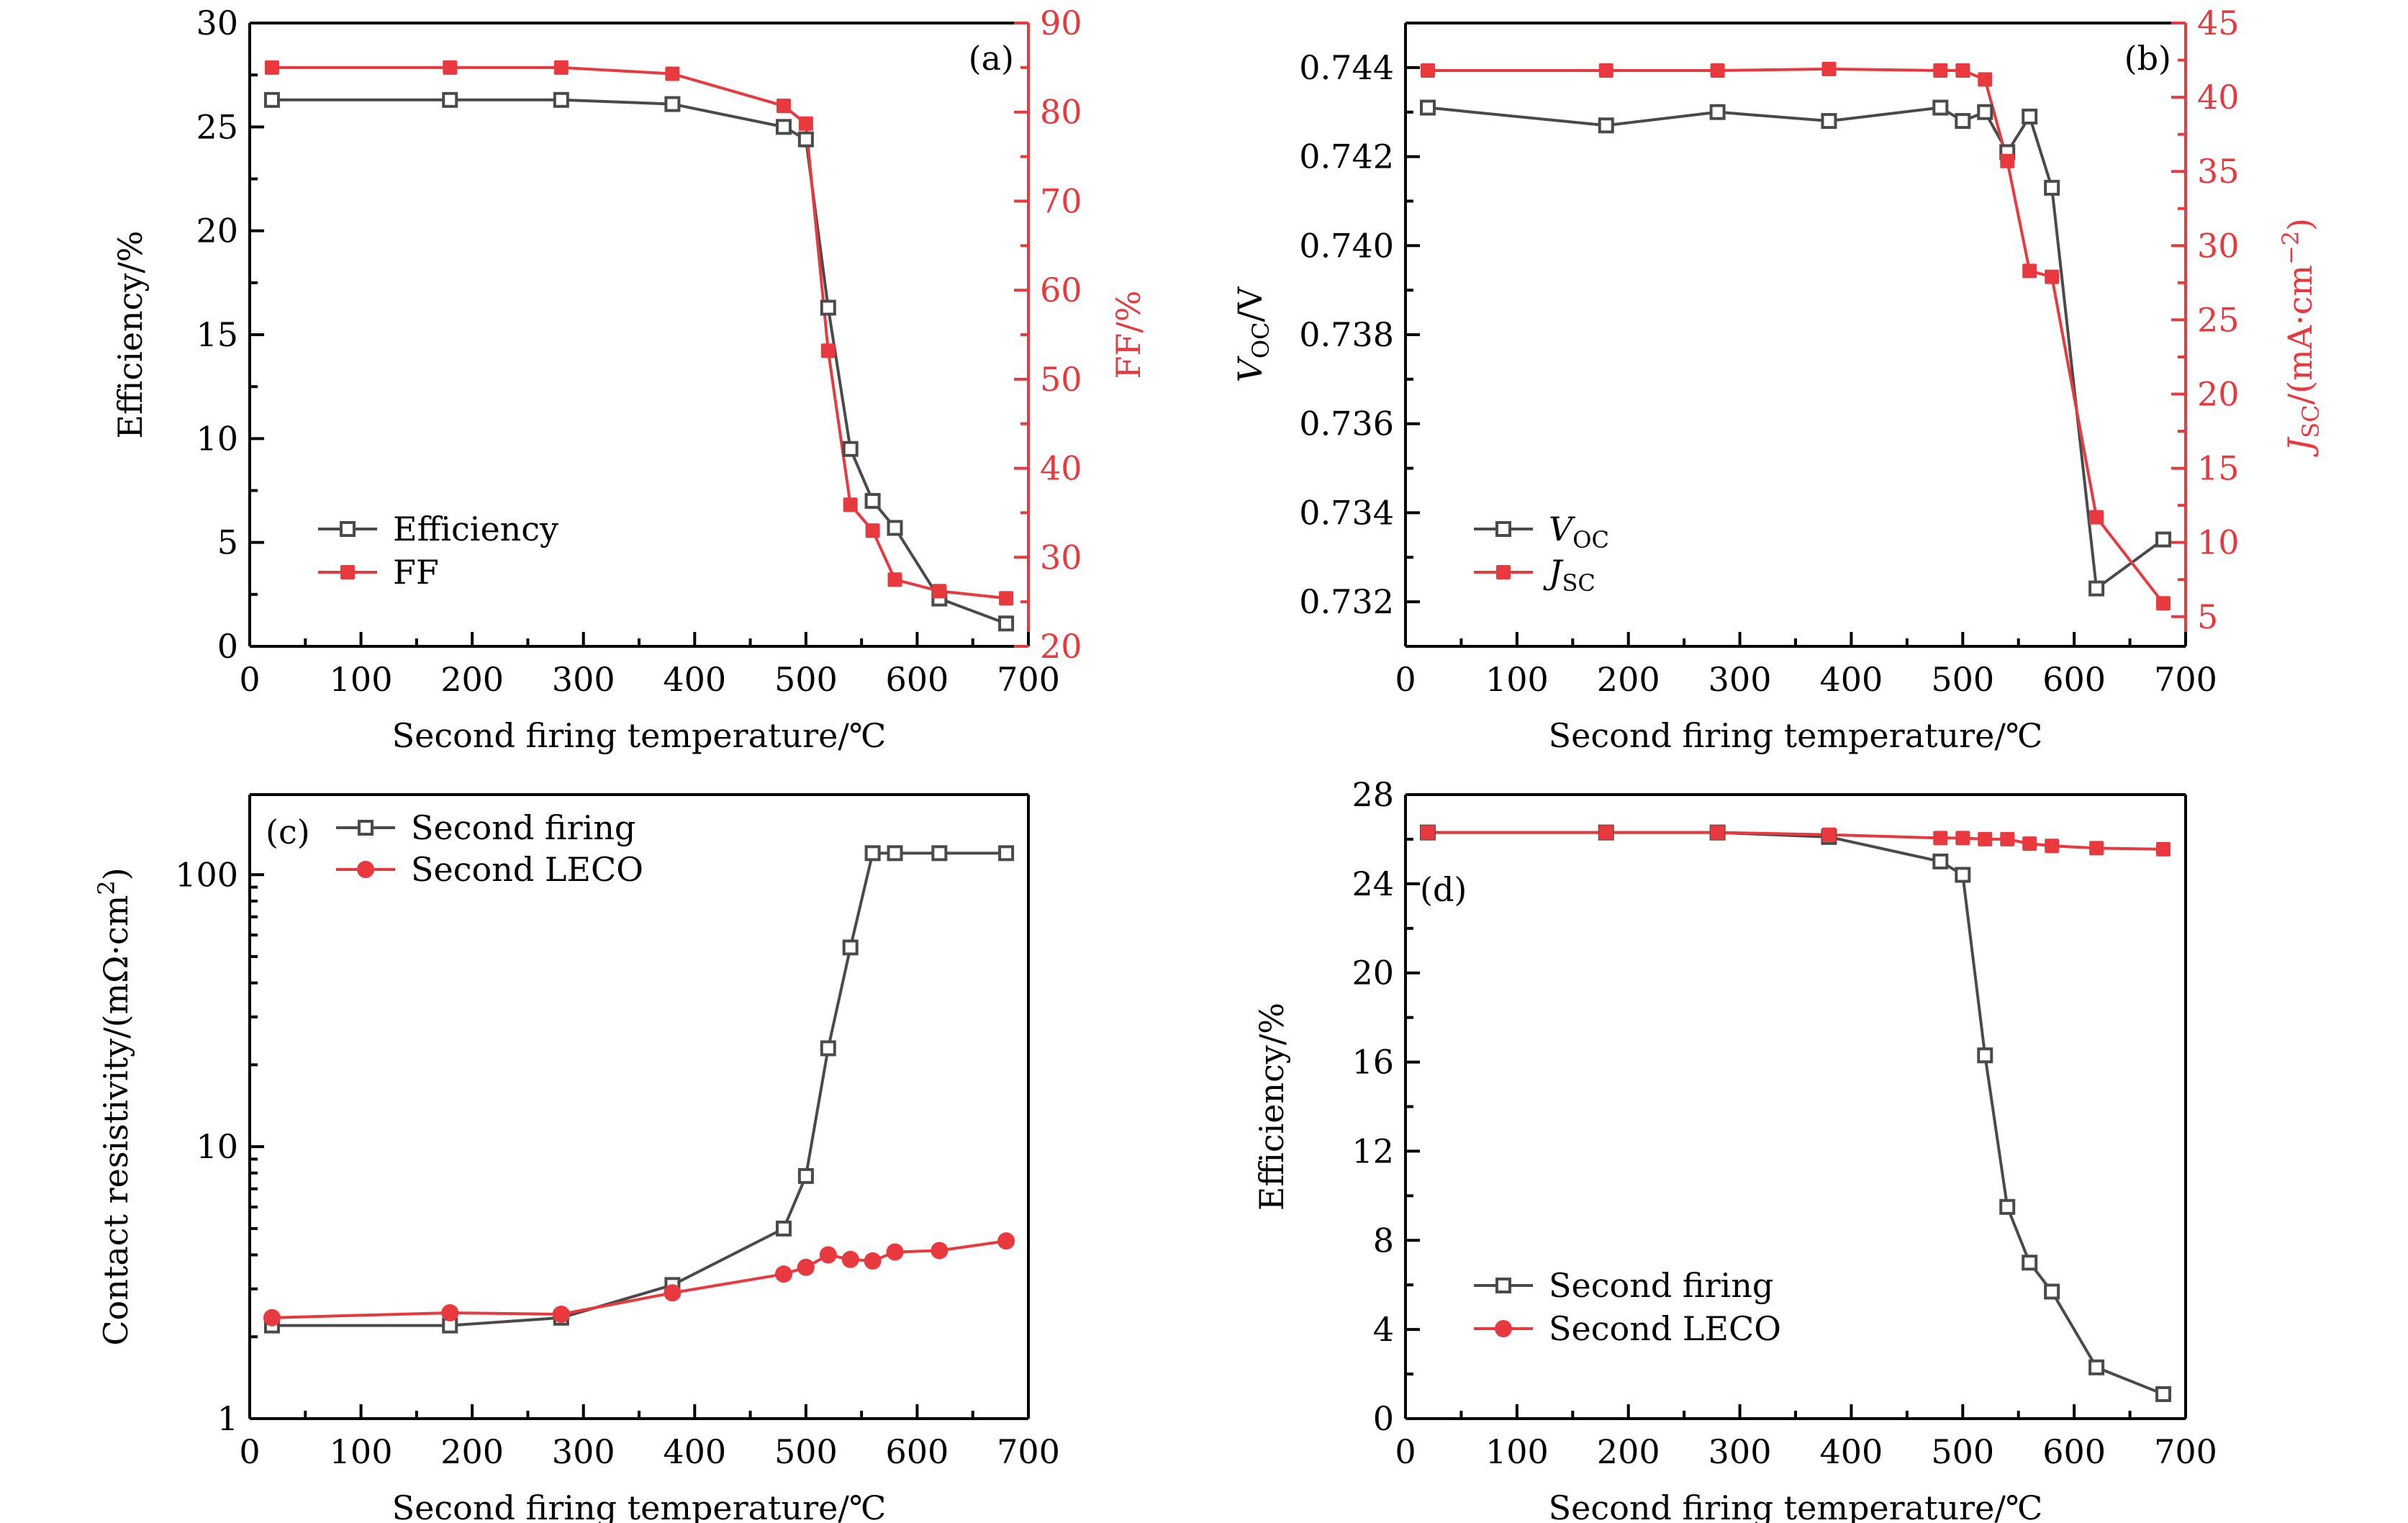  What do you see at coordinates (1346, 513) in the screenshot?
I see `y-tick-label: 0.734` at bounding box center [1346, 513].